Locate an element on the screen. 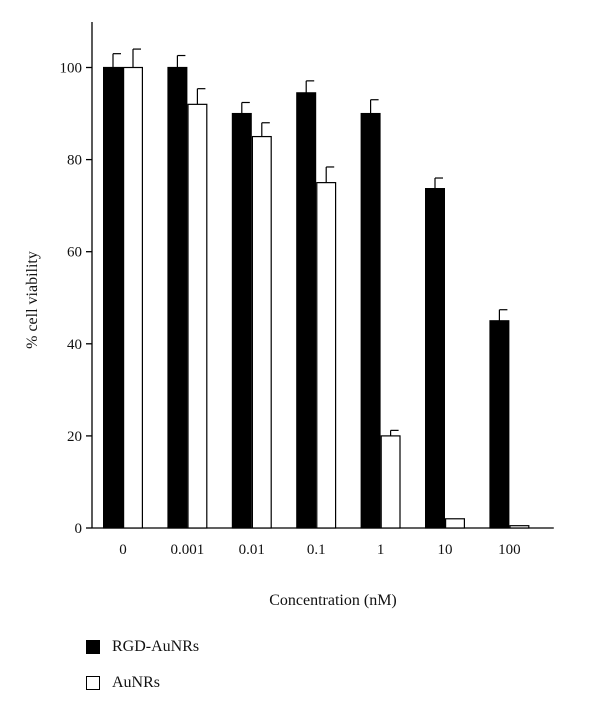 Image resolution: width=600 pixels, height=708 pixels. y-tick-label: 20 is located at coordinates (74, 437).